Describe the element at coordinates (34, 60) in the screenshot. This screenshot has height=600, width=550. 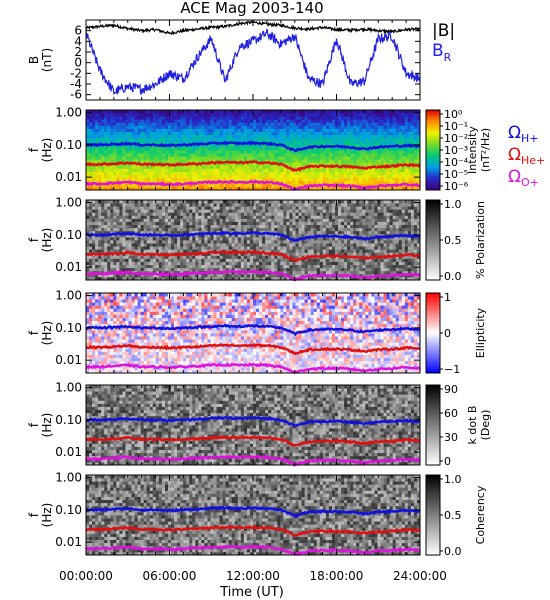
I see `y-axis-label-line: B` at that location.